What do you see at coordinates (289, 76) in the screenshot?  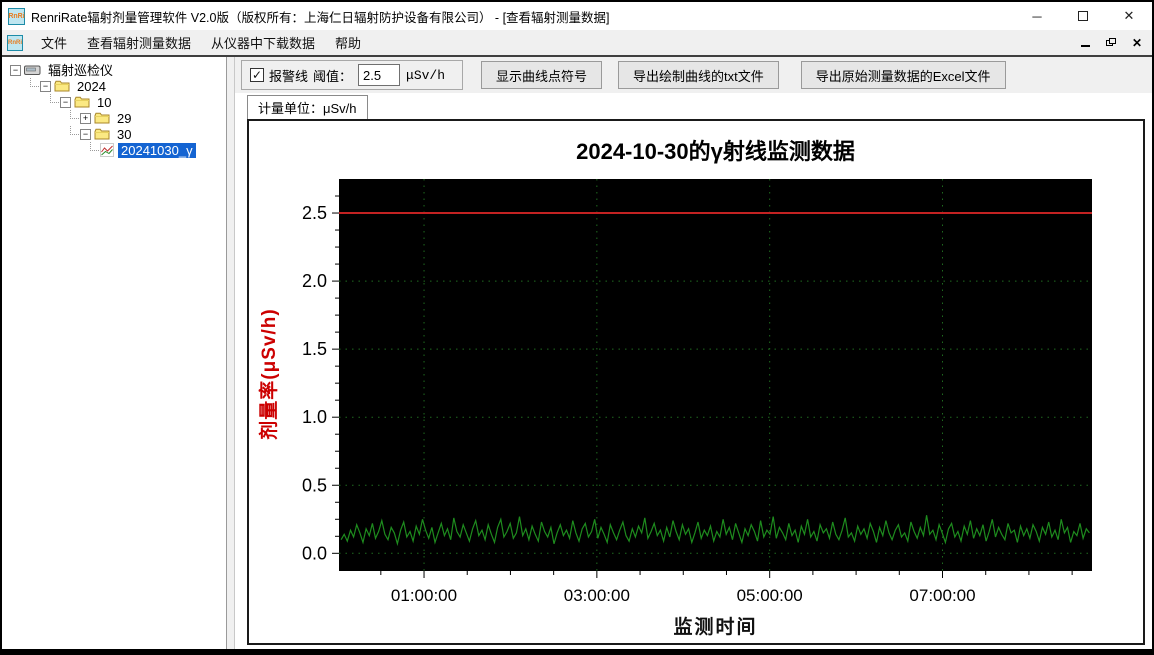 I see `alarm-line-label: 报警线` at bounding box center [289, 76].